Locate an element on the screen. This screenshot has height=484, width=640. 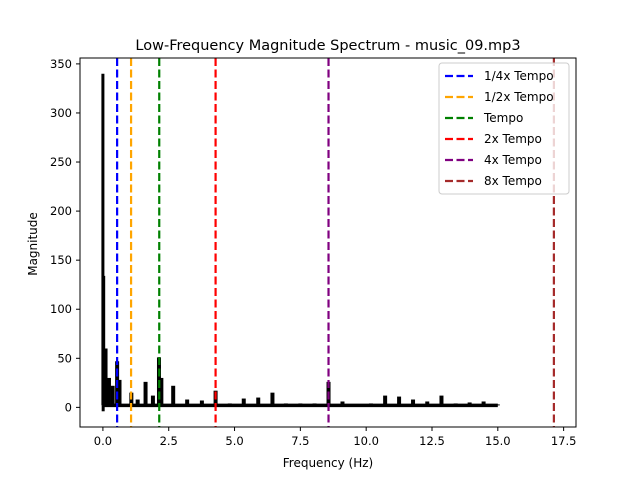
x-axis-ticks: 0.0 2.5 5.0 7.5 10.0 12.5 15.0 17.5 is located at coordinates (335, 437).